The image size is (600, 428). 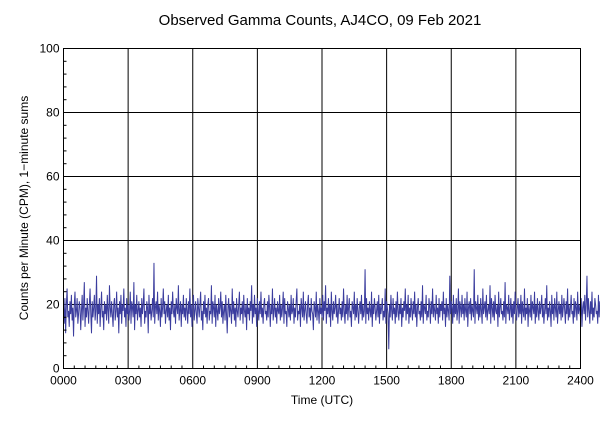 What do you see at coordinates (386, 381) in the screenshot?
I see `x-tick-label: 1500` at bounding box center [386, 381].